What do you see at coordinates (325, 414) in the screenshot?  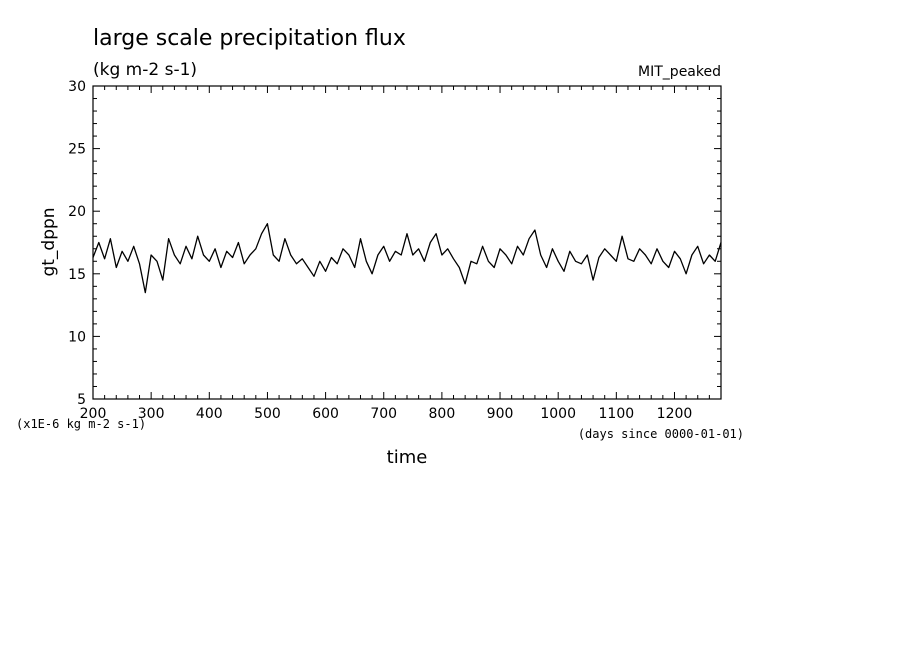 I see `x-tick-label: 600` at bounding box center [325, 414].